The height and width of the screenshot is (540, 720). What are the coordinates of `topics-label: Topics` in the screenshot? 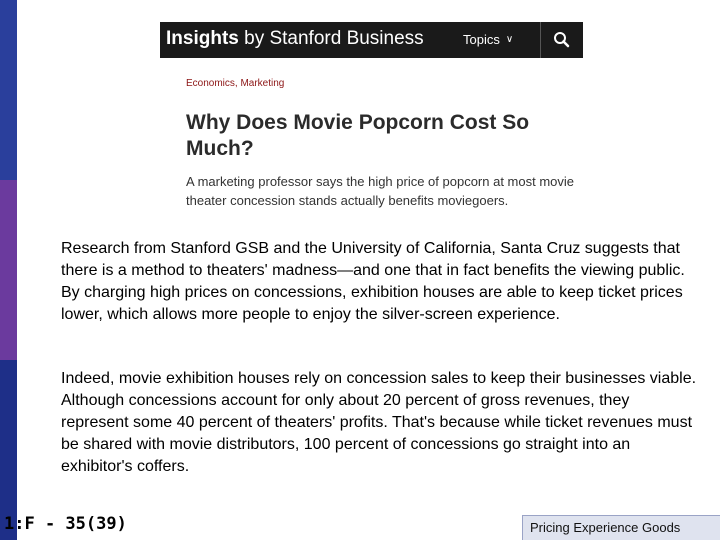 It's located at (481, 39).